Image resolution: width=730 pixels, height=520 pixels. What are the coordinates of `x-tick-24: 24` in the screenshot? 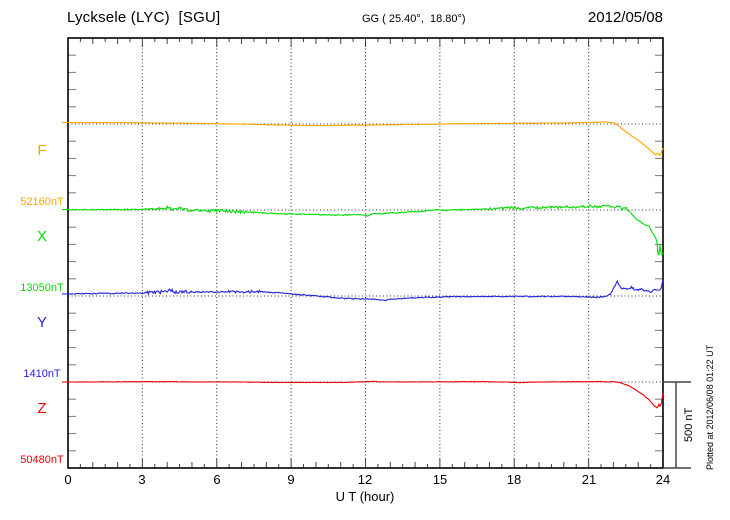 It's located at (663, 479).